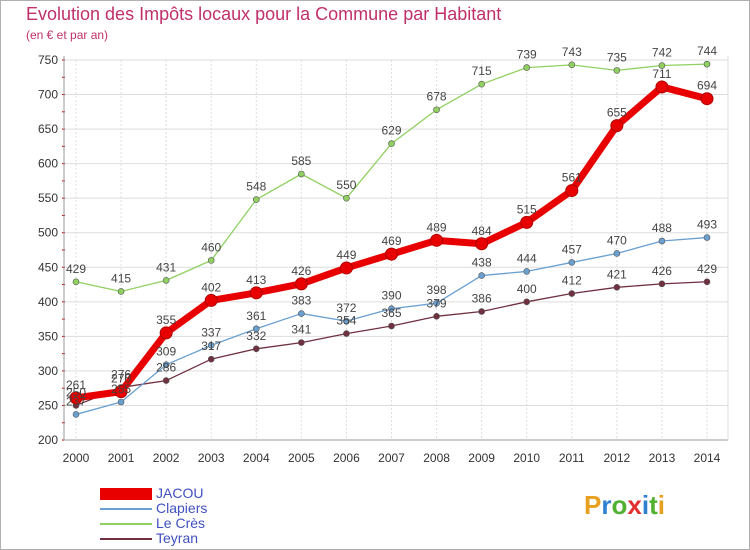 This screenshot has height=550, width=750. I want to click on data-label: 515, so click(527, 209).